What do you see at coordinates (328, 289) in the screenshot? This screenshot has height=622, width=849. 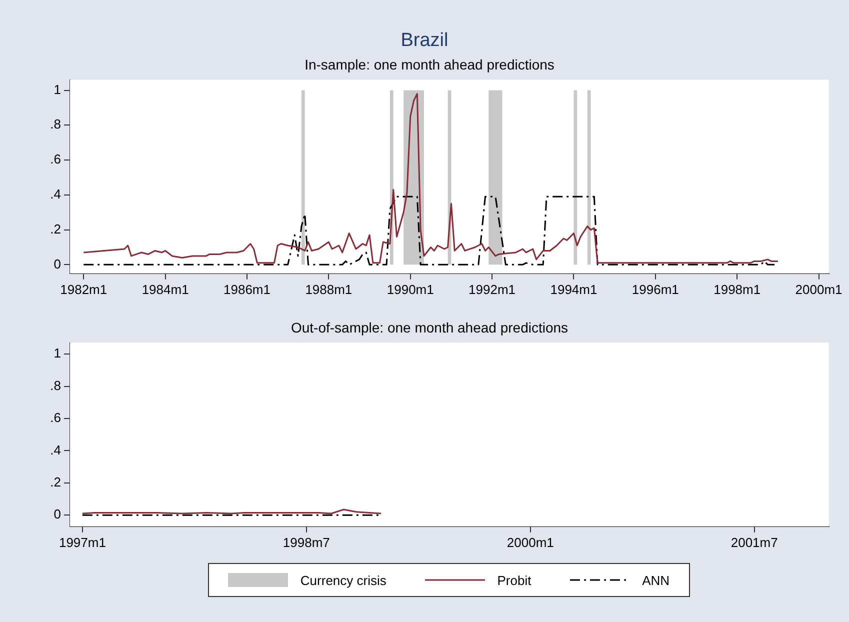 I see `x-tick-label: 1988m1` at bounding box center [328, 289].